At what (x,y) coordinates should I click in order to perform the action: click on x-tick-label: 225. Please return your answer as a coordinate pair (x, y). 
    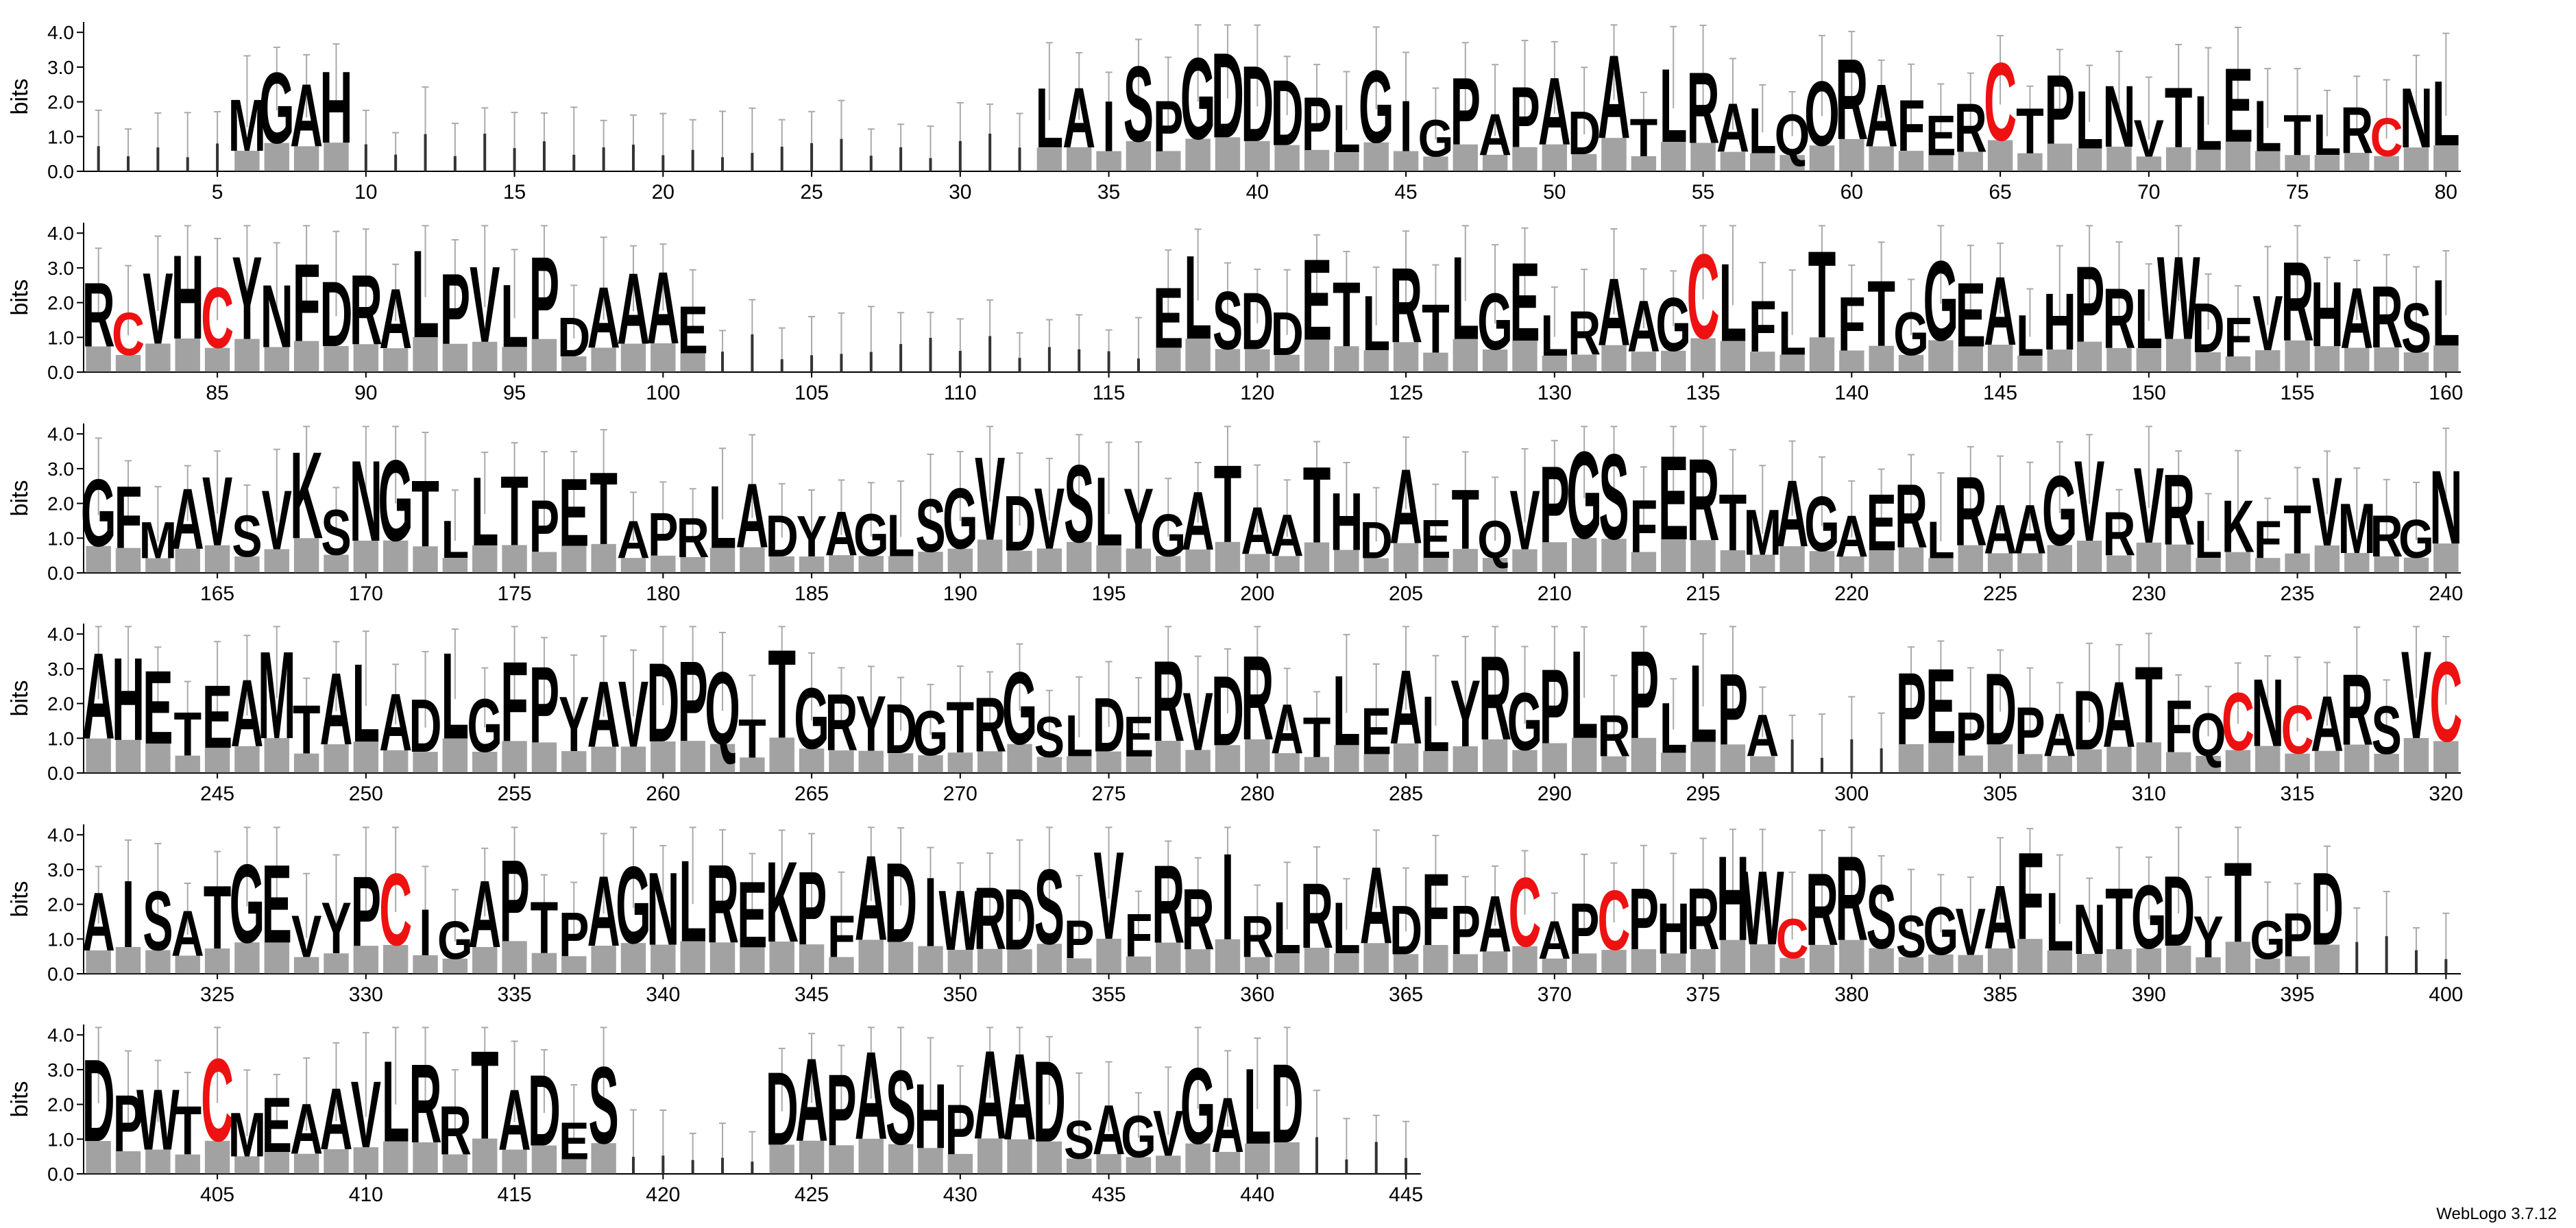
    Looking at the image, I should click on (2000, 593).